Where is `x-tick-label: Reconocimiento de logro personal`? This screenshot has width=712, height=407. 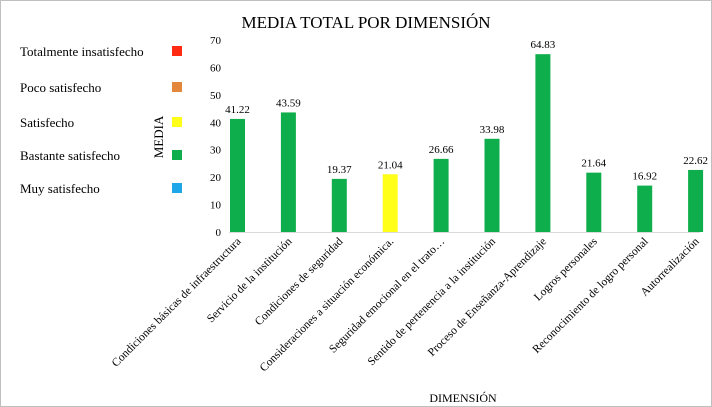
x-tick-label: Reconocimiento de logro personal is located at coordinates (591, 296).